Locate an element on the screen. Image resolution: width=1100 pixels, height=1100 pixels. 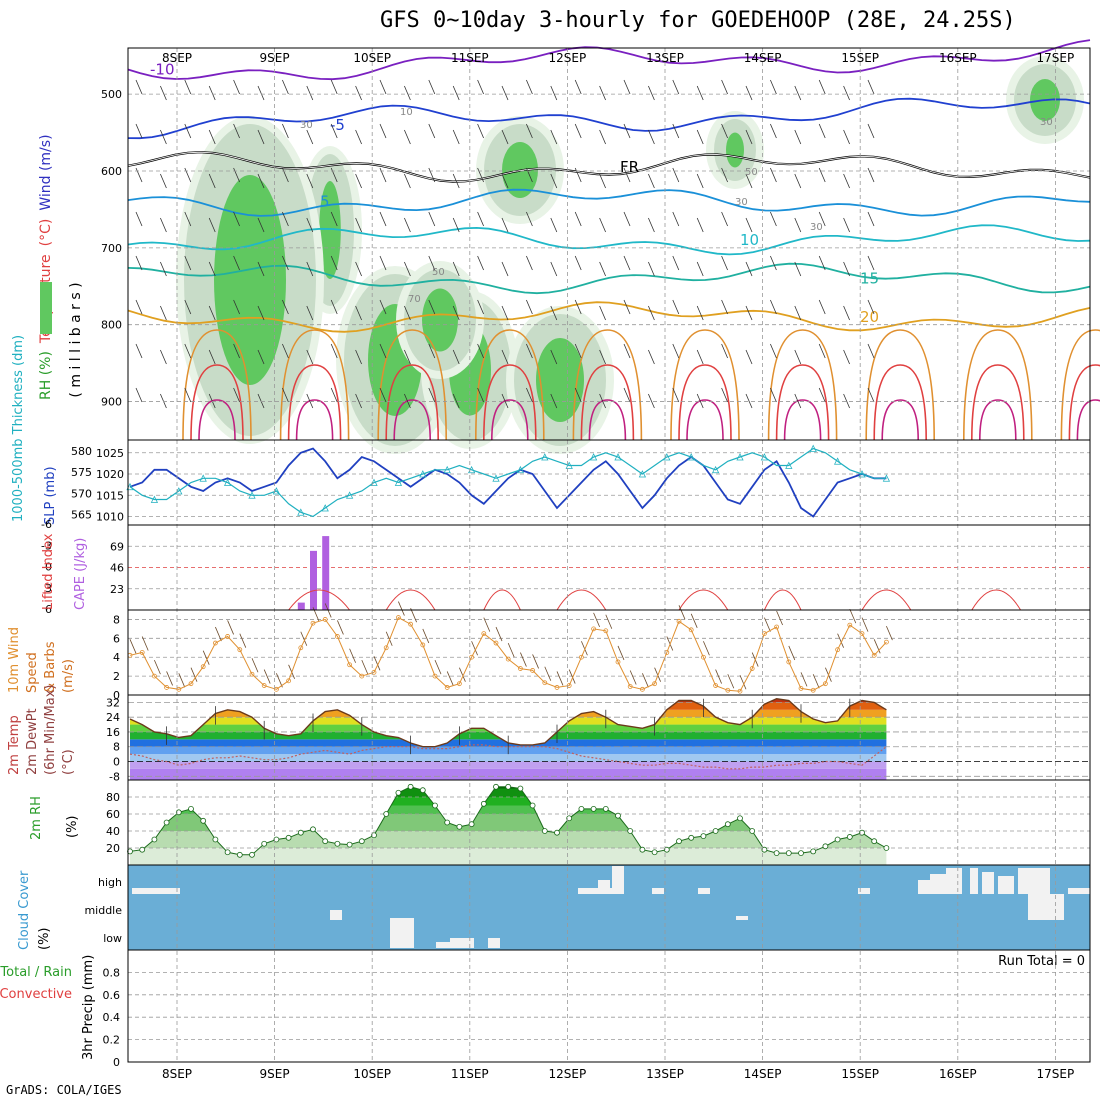
contour-label: 20 is located at coordinates (869, 317).